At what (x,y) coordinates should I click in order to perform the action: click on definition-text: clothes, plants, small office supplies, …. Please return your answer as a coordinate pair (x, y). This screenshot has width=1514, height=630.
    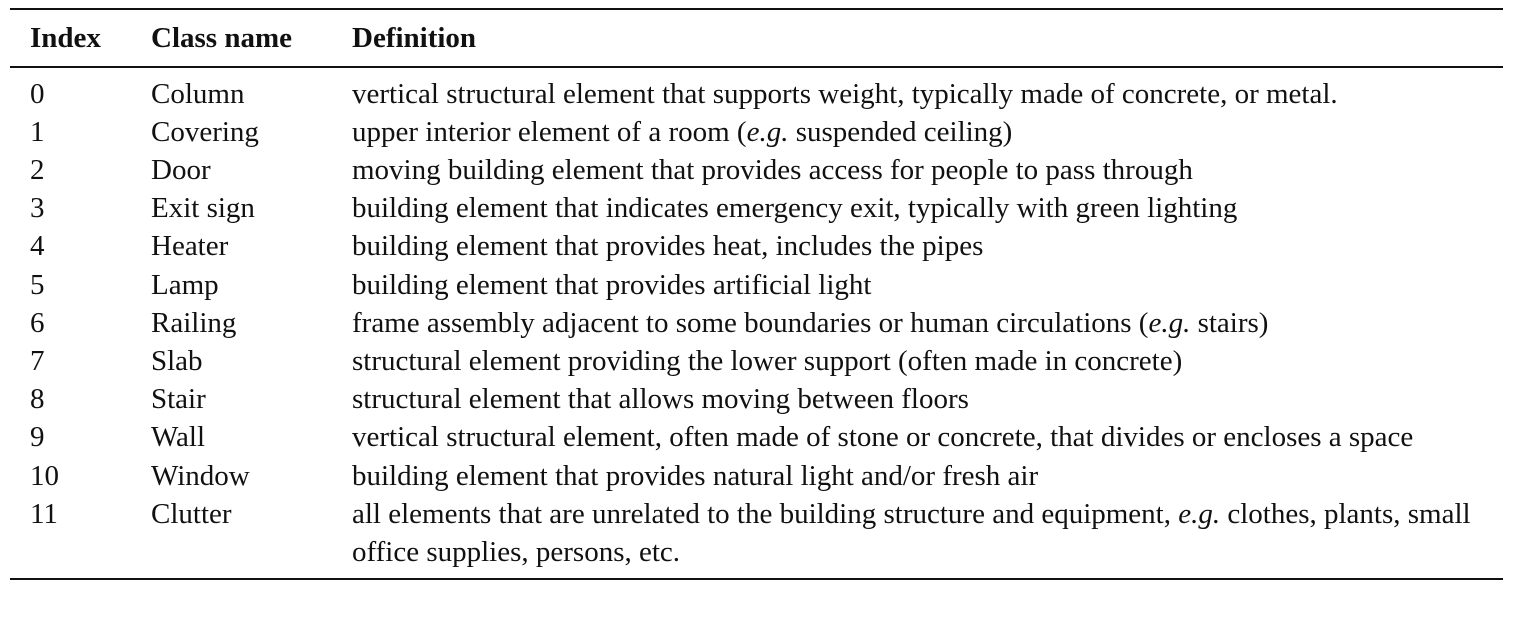
    Looking at the image, I should click on (911, 532).